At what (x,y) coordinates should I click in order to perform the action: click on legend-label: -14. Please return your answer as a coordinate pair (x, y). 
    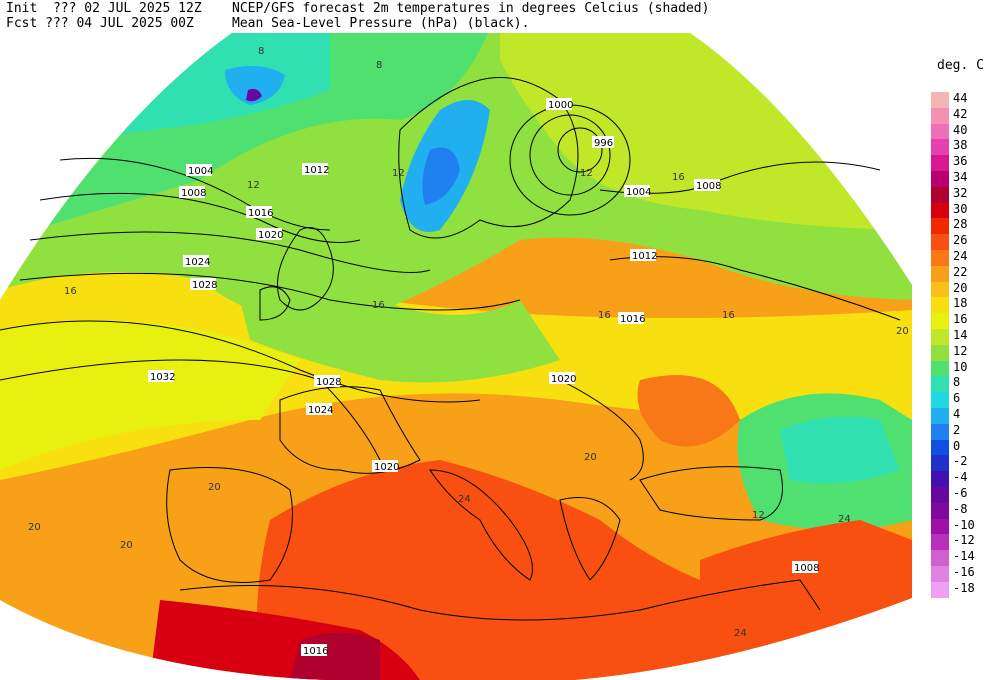
    Looking at the image, I should click on (964, 556).